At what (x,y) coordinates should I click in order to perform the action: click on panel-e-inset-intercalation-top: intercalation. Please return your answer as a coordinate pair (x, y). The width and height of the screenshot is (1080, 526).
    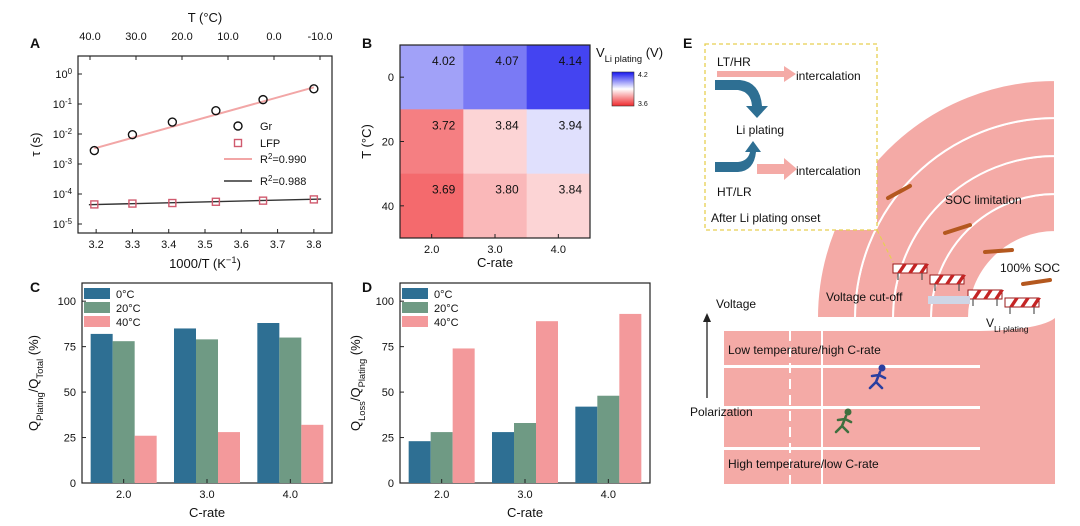
    Looking at the image, I should click on (828, 76).